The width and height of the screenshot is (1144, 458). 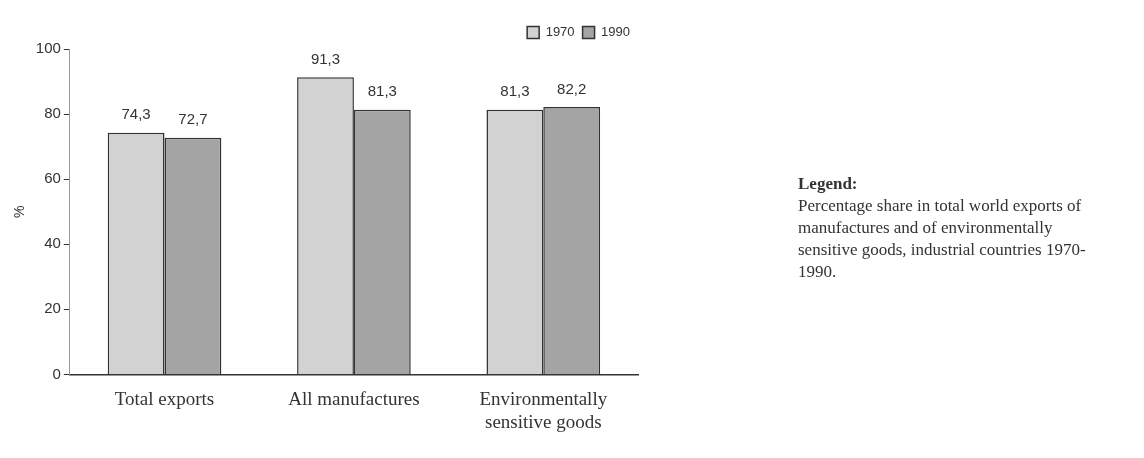 I want to click on legend-label: 1970, so click(x=560, y=32).